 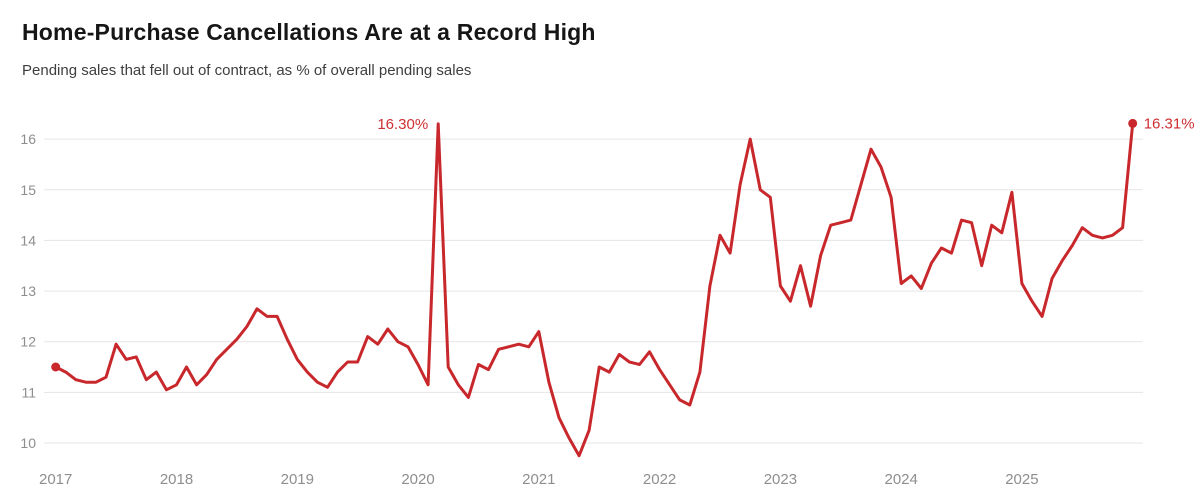 I want to click on latest-value-annotation: 16.31%, so click(x=1169, y=123).